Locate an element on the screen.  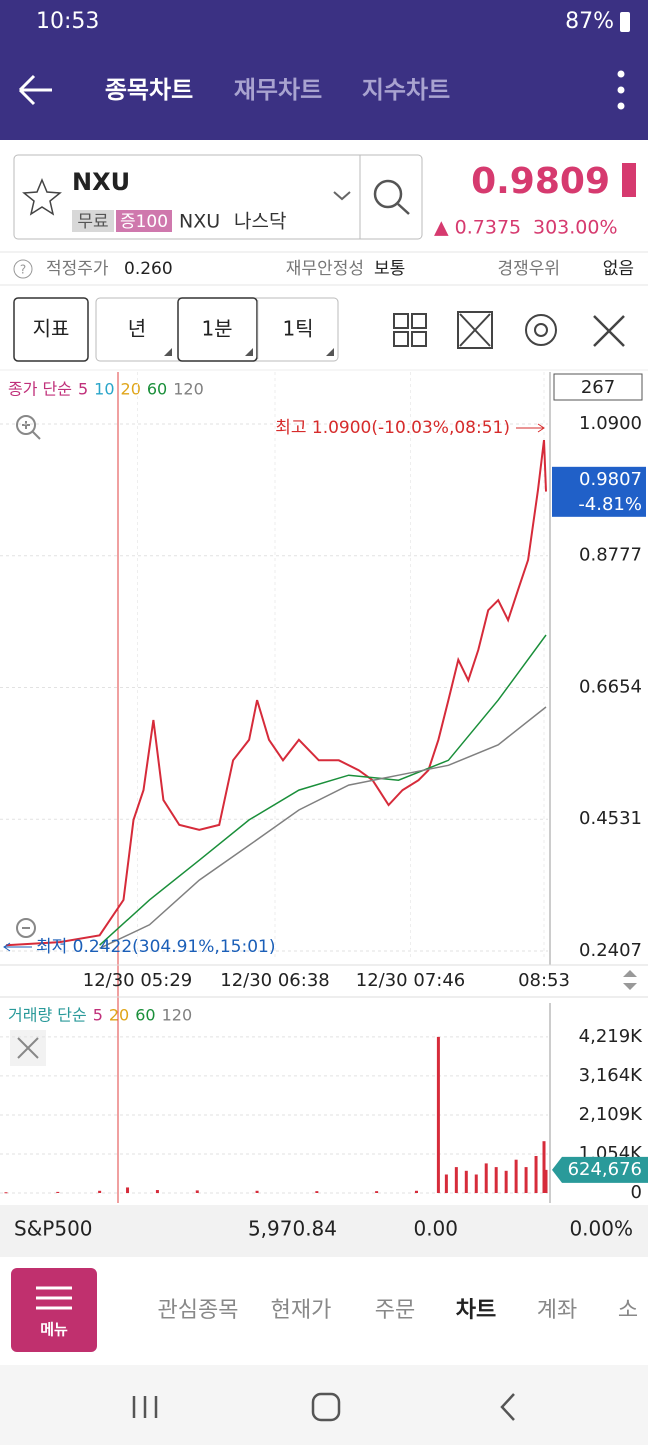
tools-icon is located at coordinates (609, 331).